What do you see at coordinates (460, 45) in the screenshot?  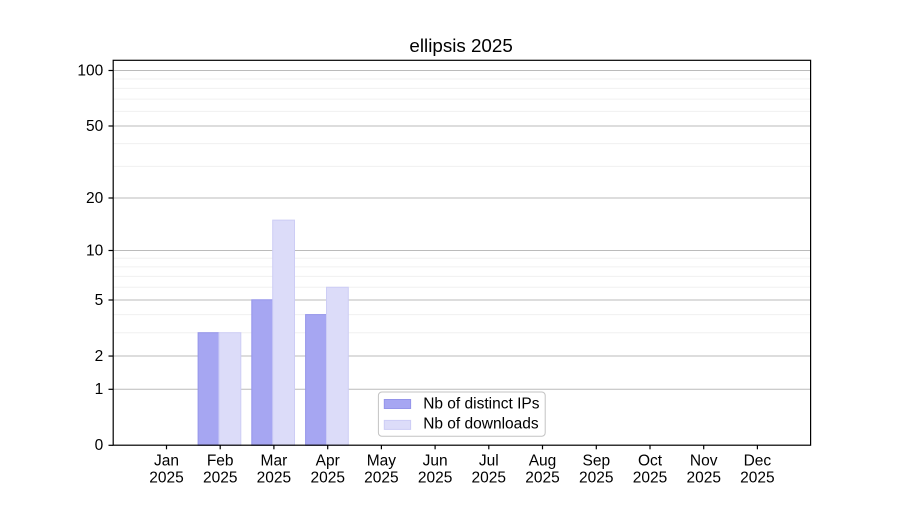 I see `svg-text: ellipsis 2025` at bounding box center [460, 45].